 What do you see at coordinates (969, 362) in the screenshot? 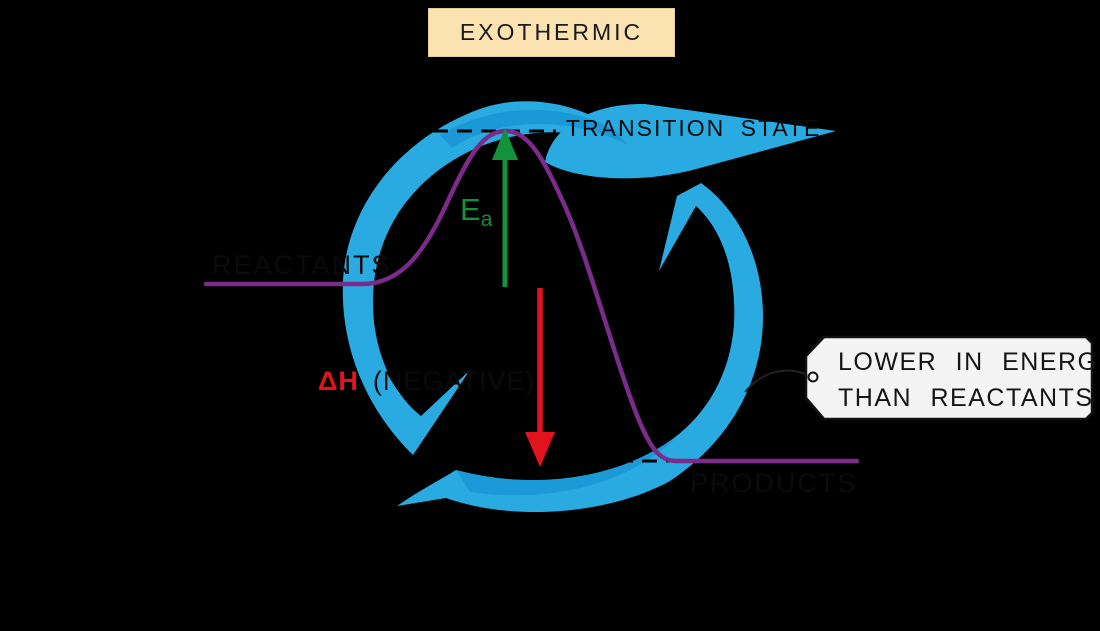
I see `callout-line-1: LOWER IN ENERGY` at bounding box center [969, 362].